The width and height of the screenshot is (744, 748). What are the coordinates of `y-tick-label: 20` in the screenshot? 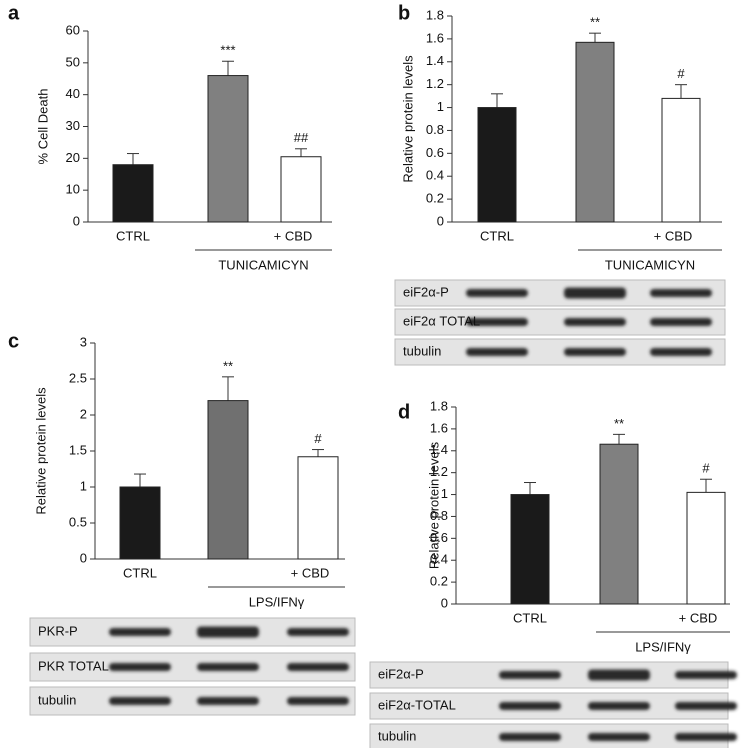 It's located at (73, 157).